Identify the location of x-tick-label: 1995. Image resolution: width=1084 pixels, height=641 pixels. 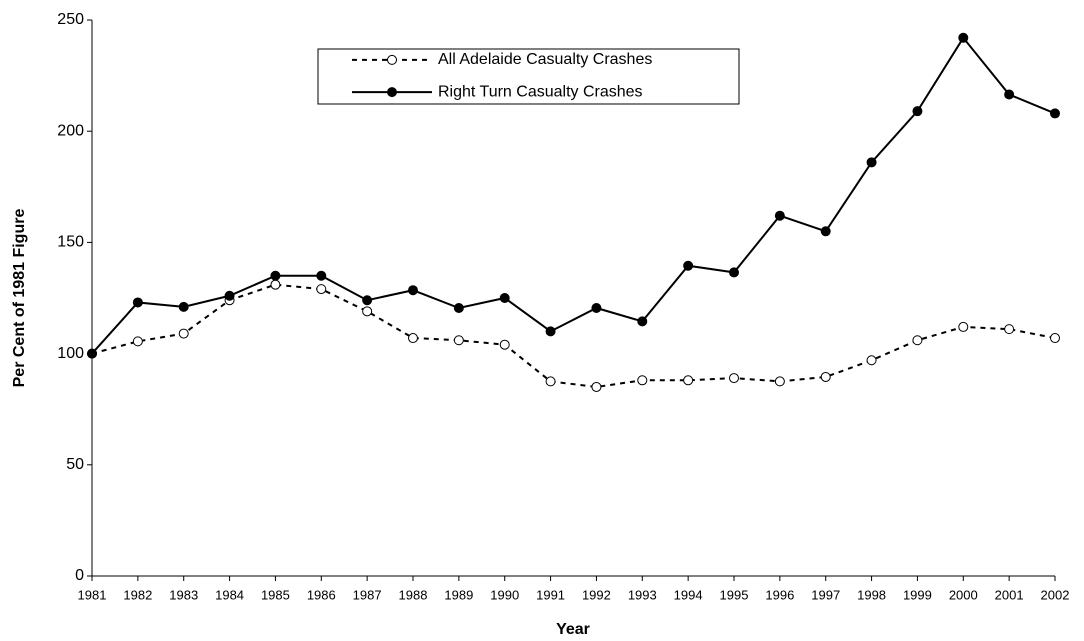
(734, 594).